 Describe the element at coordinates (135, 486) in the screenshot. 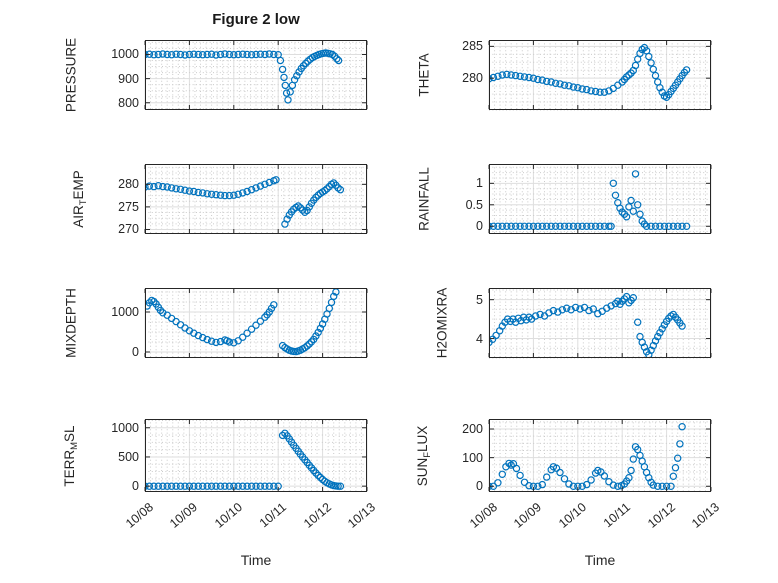

I see `y-tick-label-terr-msl: 0` at that location.